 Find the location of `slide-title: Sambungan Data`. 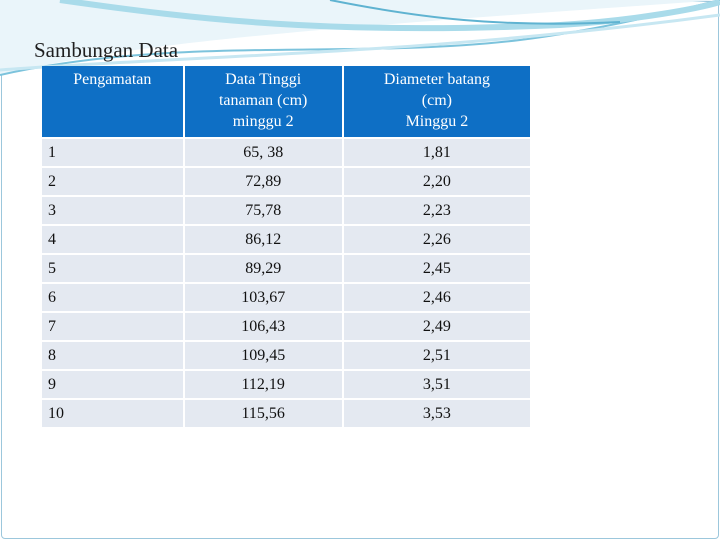

slide-title: Sambungan Data is located at coordinates (106, 50).